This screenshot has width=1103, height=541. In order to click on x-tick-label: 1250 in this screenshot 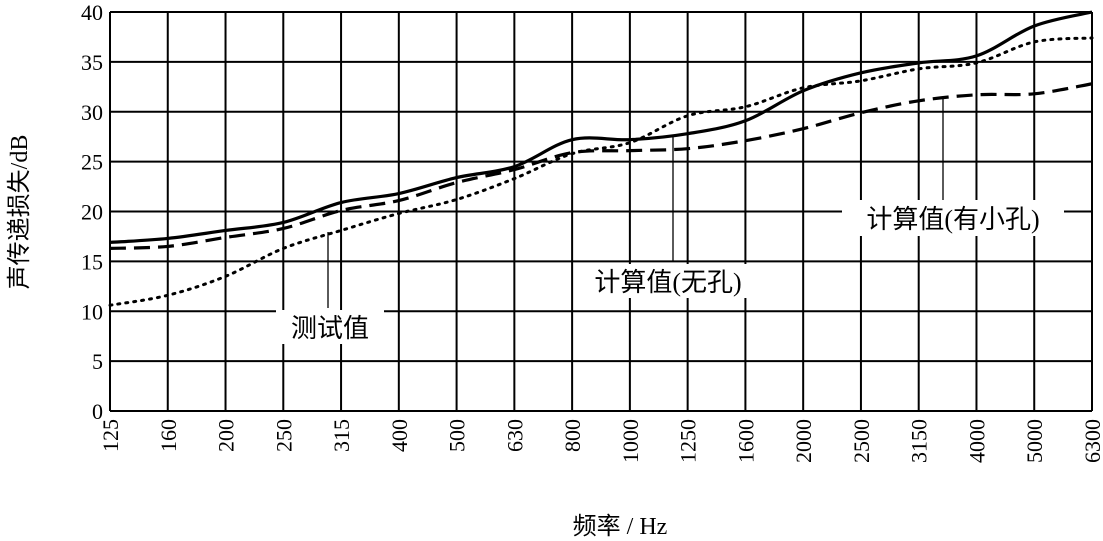, I will do `click(688, 441)`.